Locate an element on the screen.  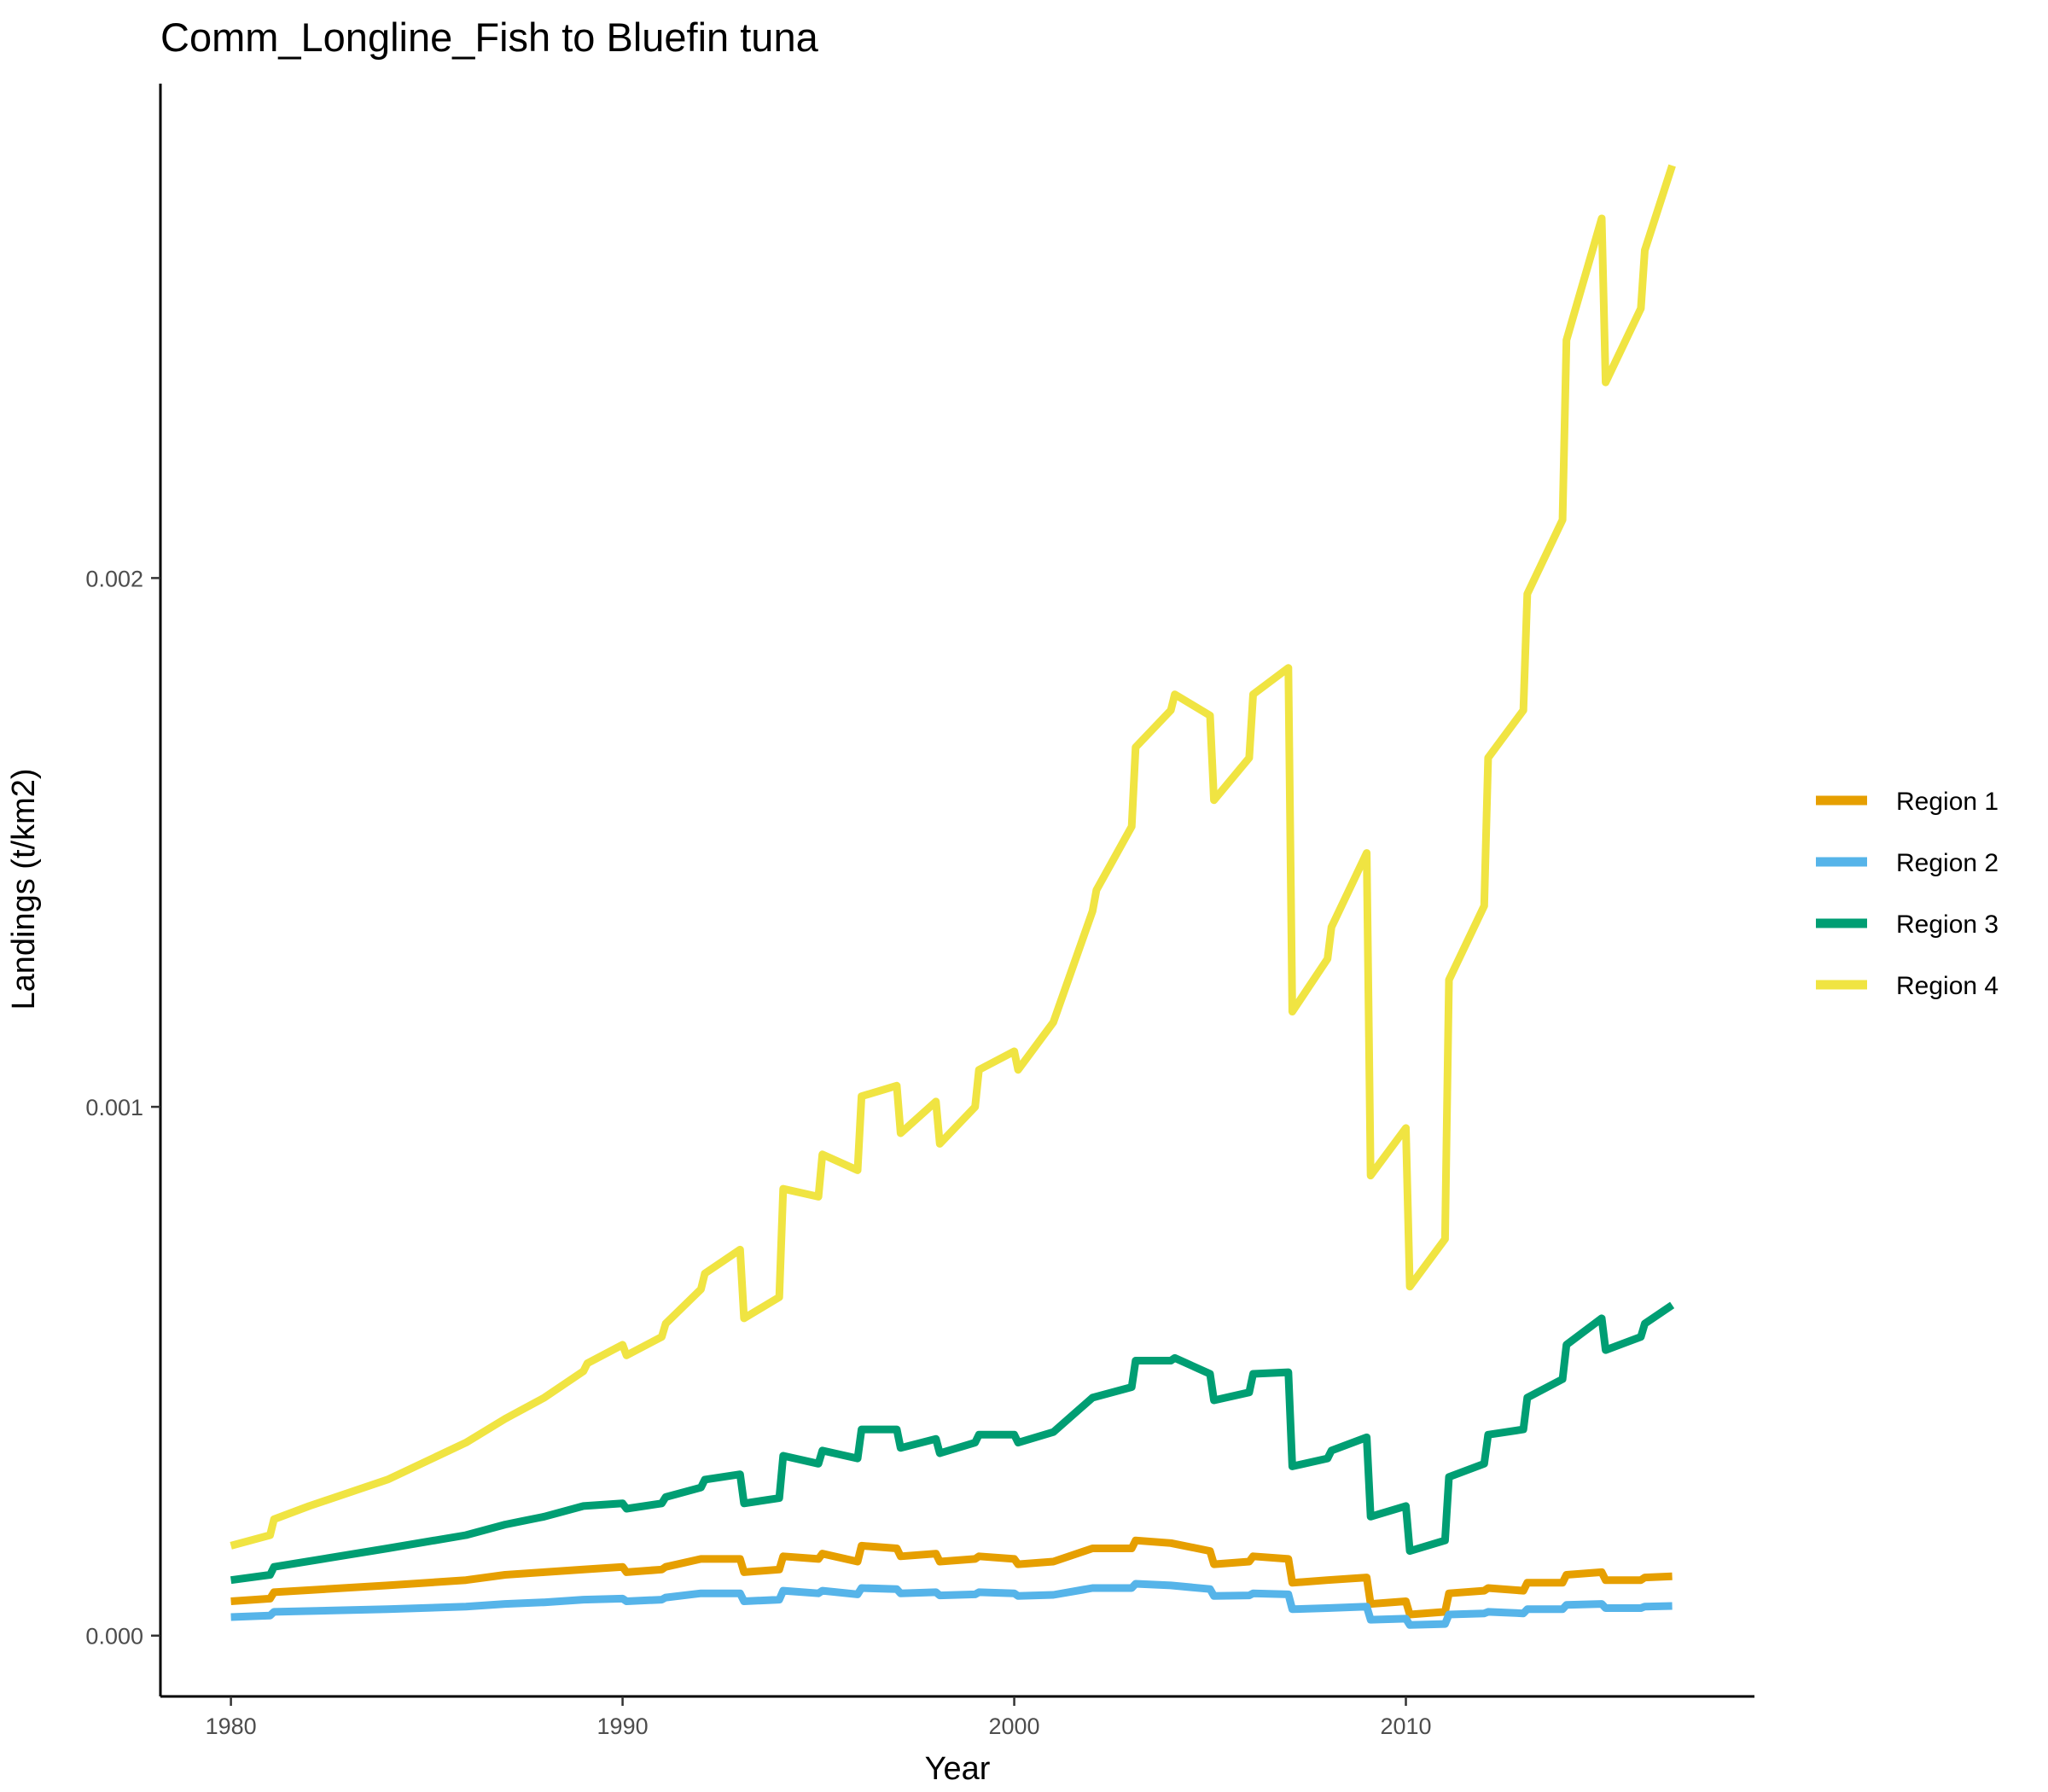
x-tick-label: 1980 is located at coordinates (232, 1726).